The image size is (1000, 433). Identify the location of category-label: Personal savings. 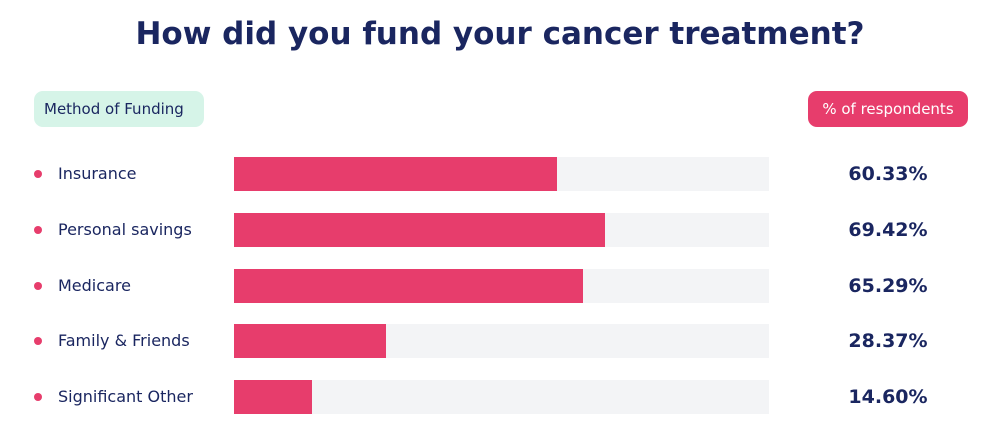
(125, 229).